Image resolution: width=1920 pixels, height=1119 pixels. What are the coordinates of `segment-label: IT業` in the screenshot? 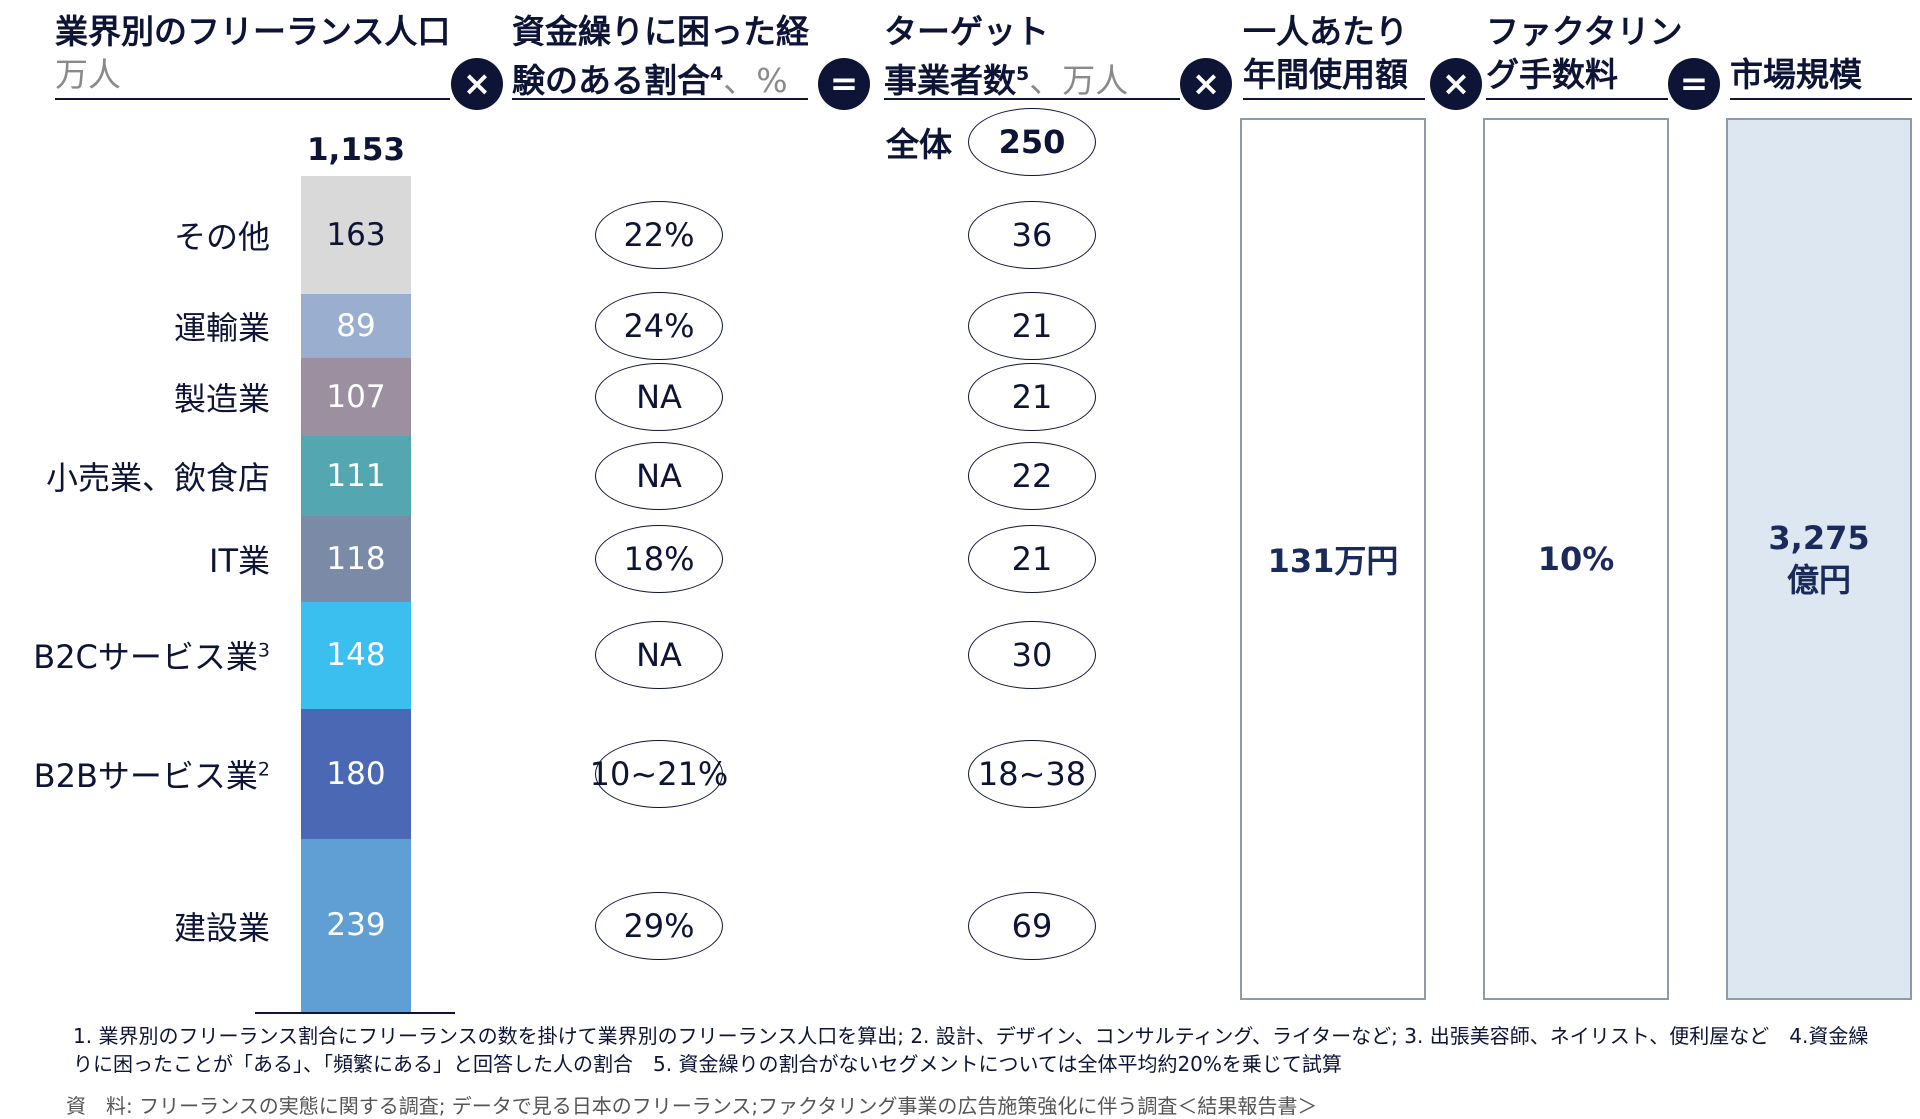 It's located at (239, 560).